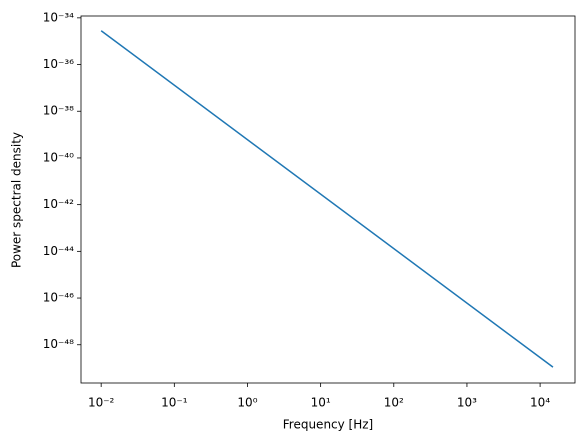 This screenshot has height=442, width=584. I want to click on x-tick-label: 10⁴, so click(540, 403).